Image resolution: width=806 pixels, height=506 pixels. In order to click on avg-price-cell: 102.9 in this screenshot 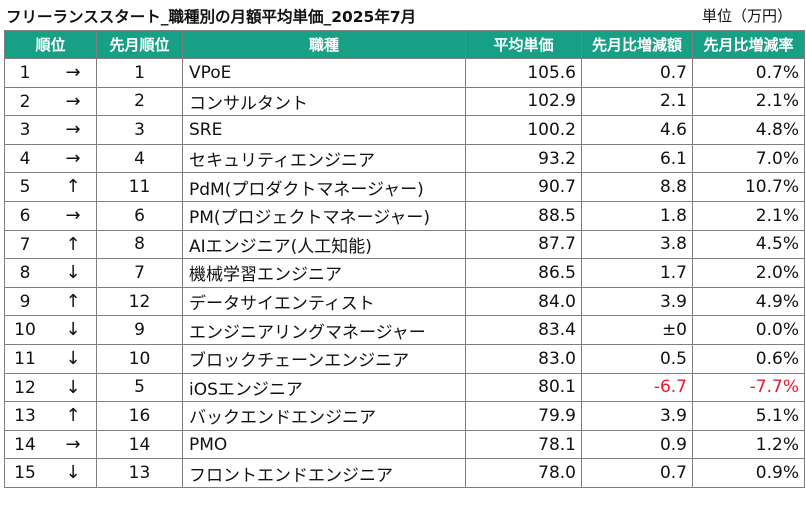, I will do `click(523, 101)`.